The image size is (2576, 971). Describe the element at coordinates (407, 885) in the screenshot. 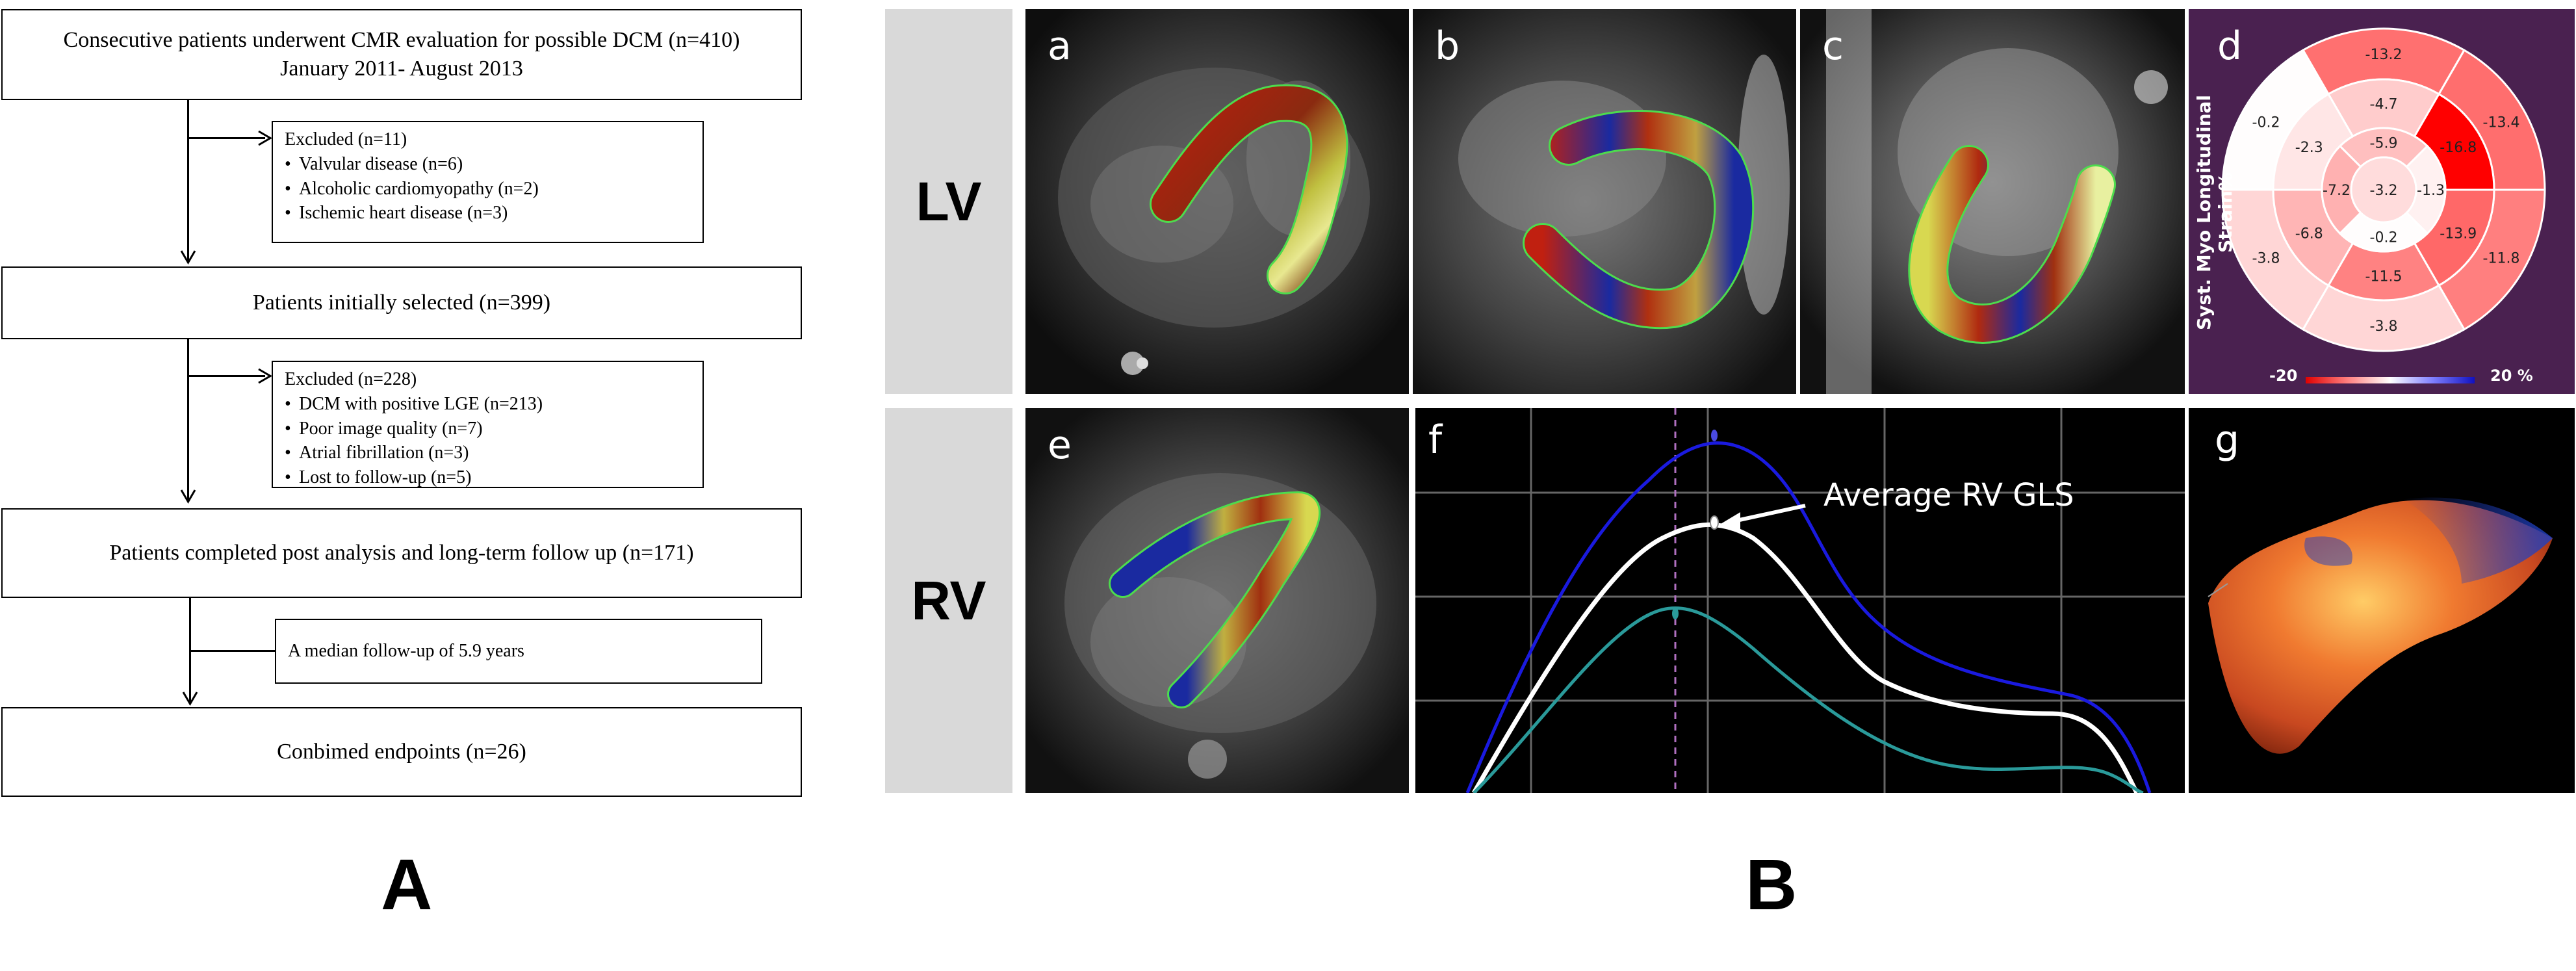

I see `figure-label-a: A` at that location.